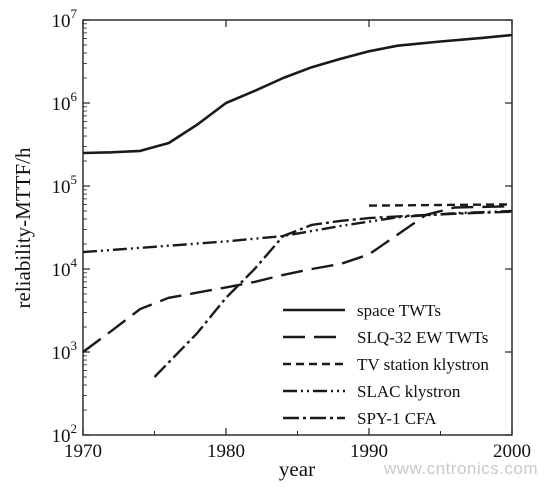 Image resolution: width=550 pixels, height=490 pixels. Describe the element at coordinates (297, 469) in the screenshot. I see `x-axis-label: year` at that location.